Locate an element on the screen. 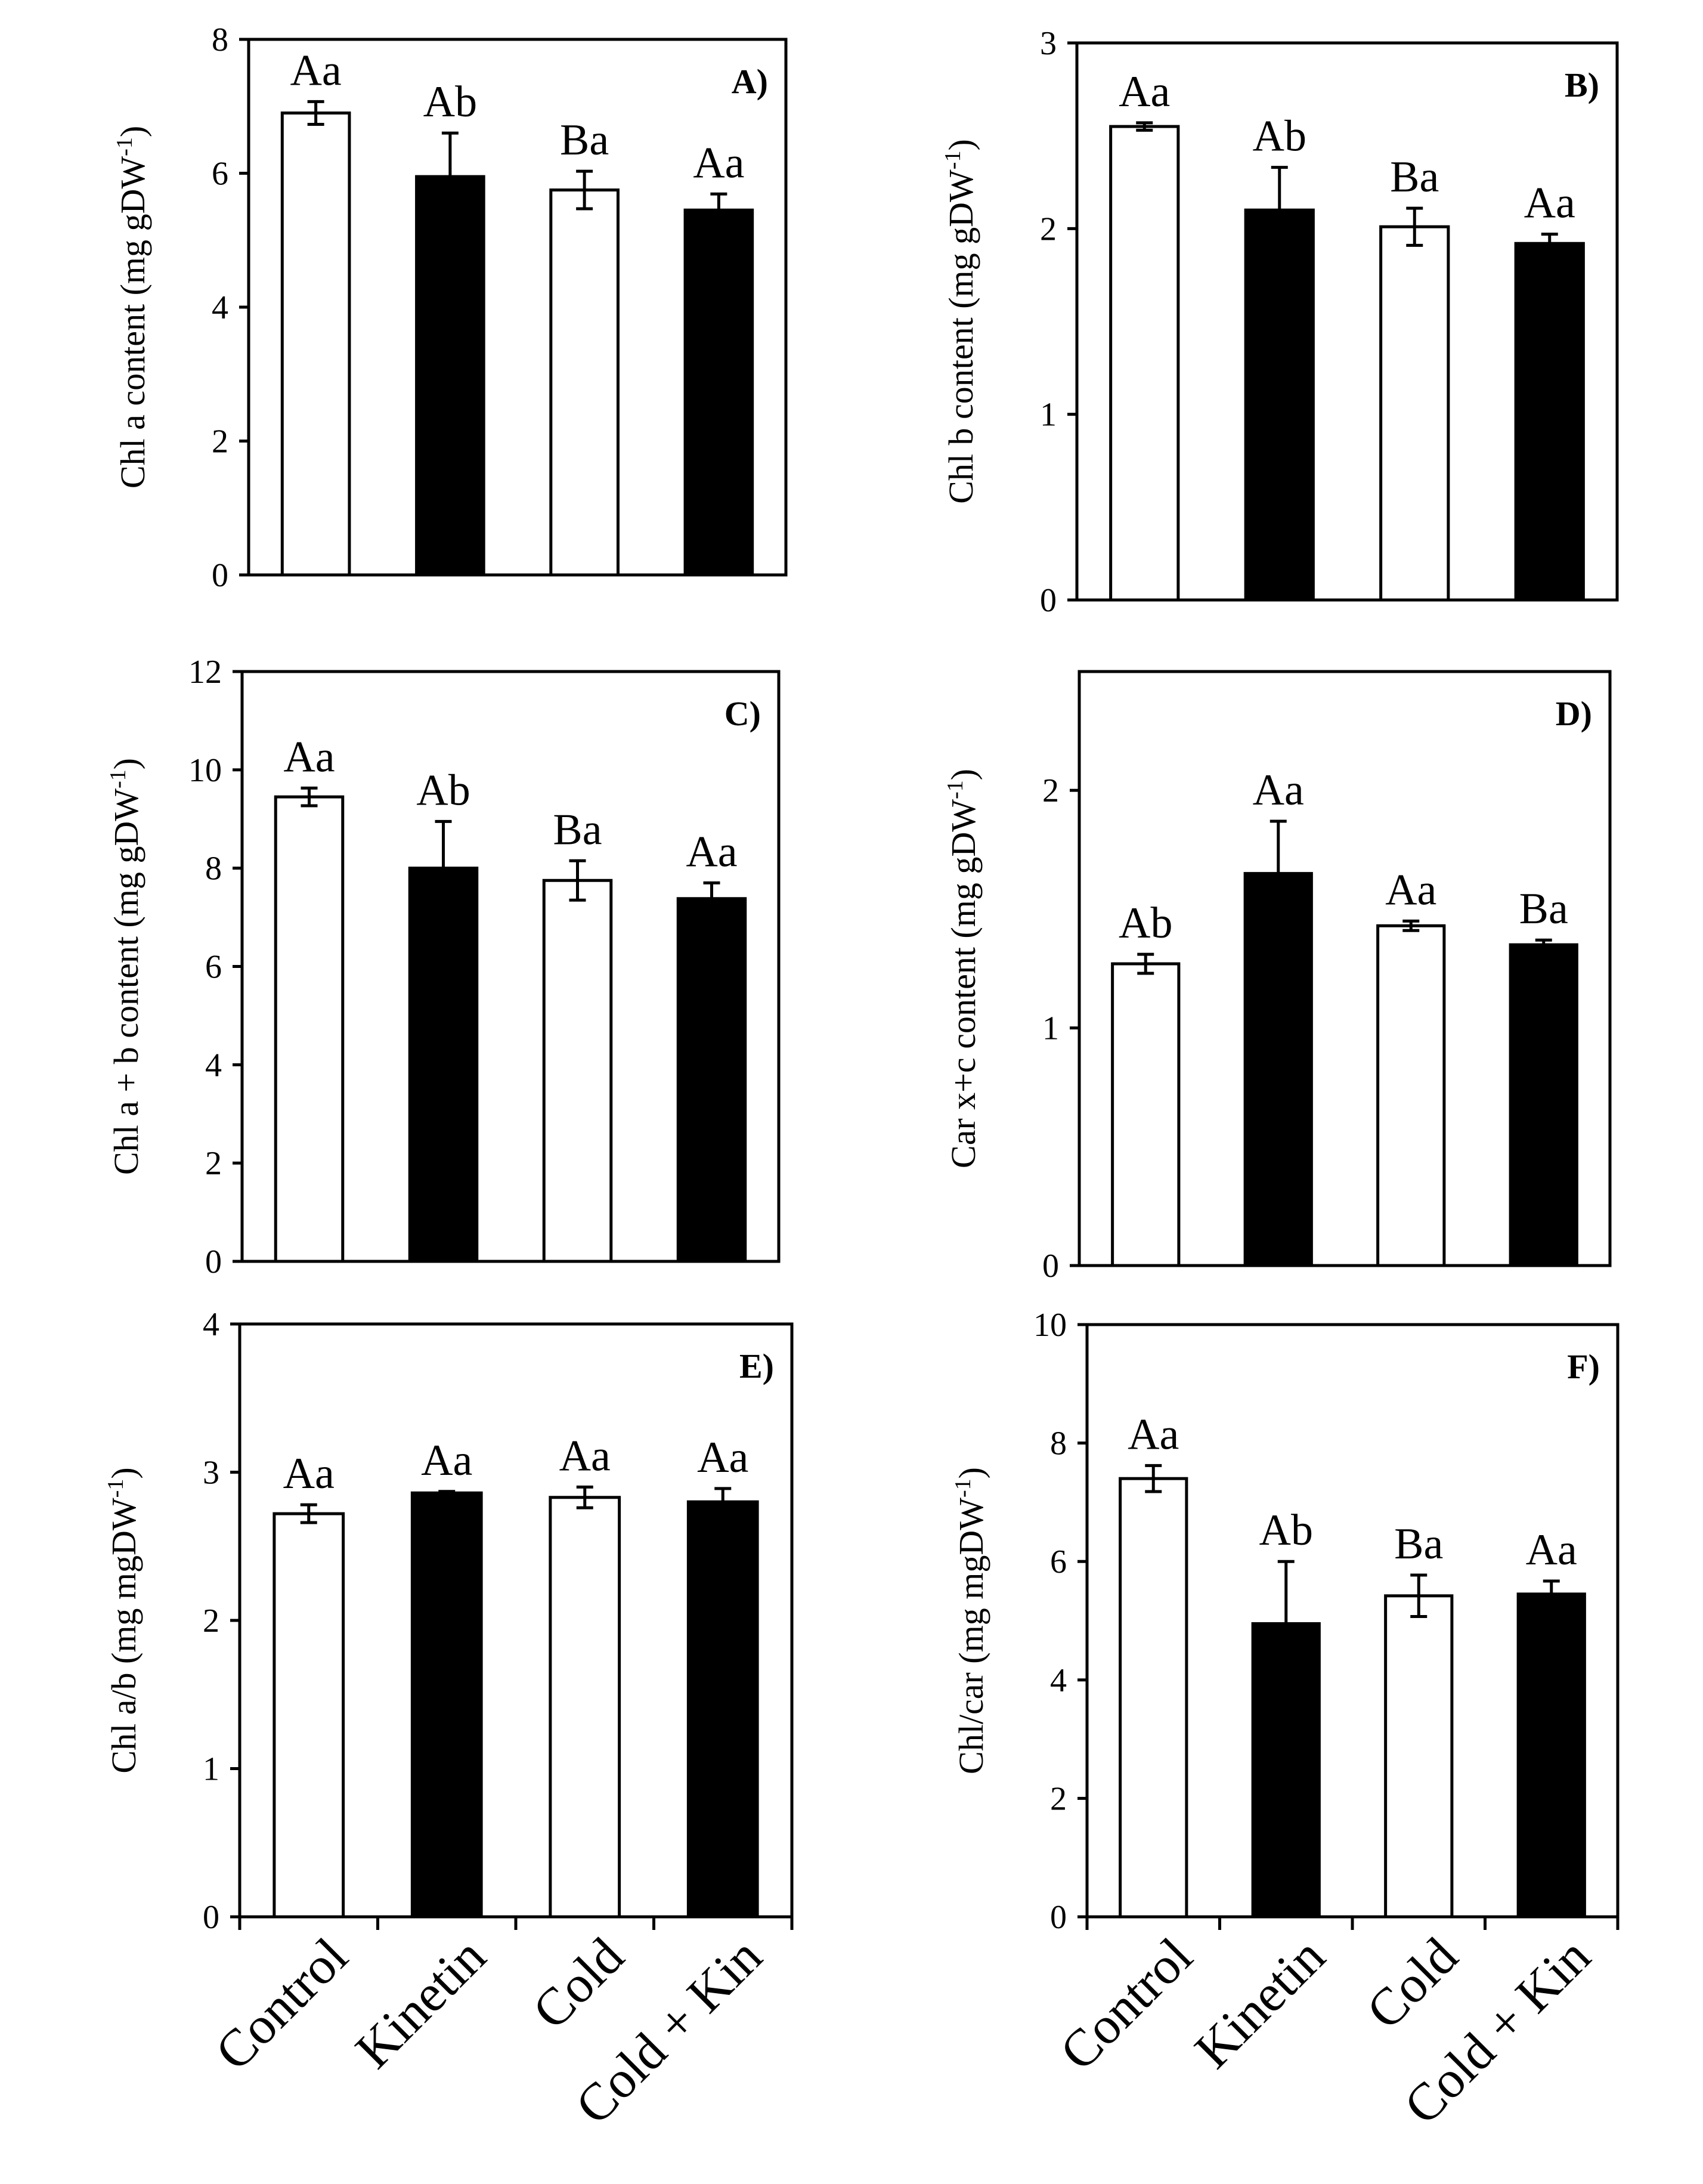 Image resolution: width=1703 pixels, height=2184 pixels. y-axis-title: Chl b content (mg gDW-1) is located at coordinates (960, 321).